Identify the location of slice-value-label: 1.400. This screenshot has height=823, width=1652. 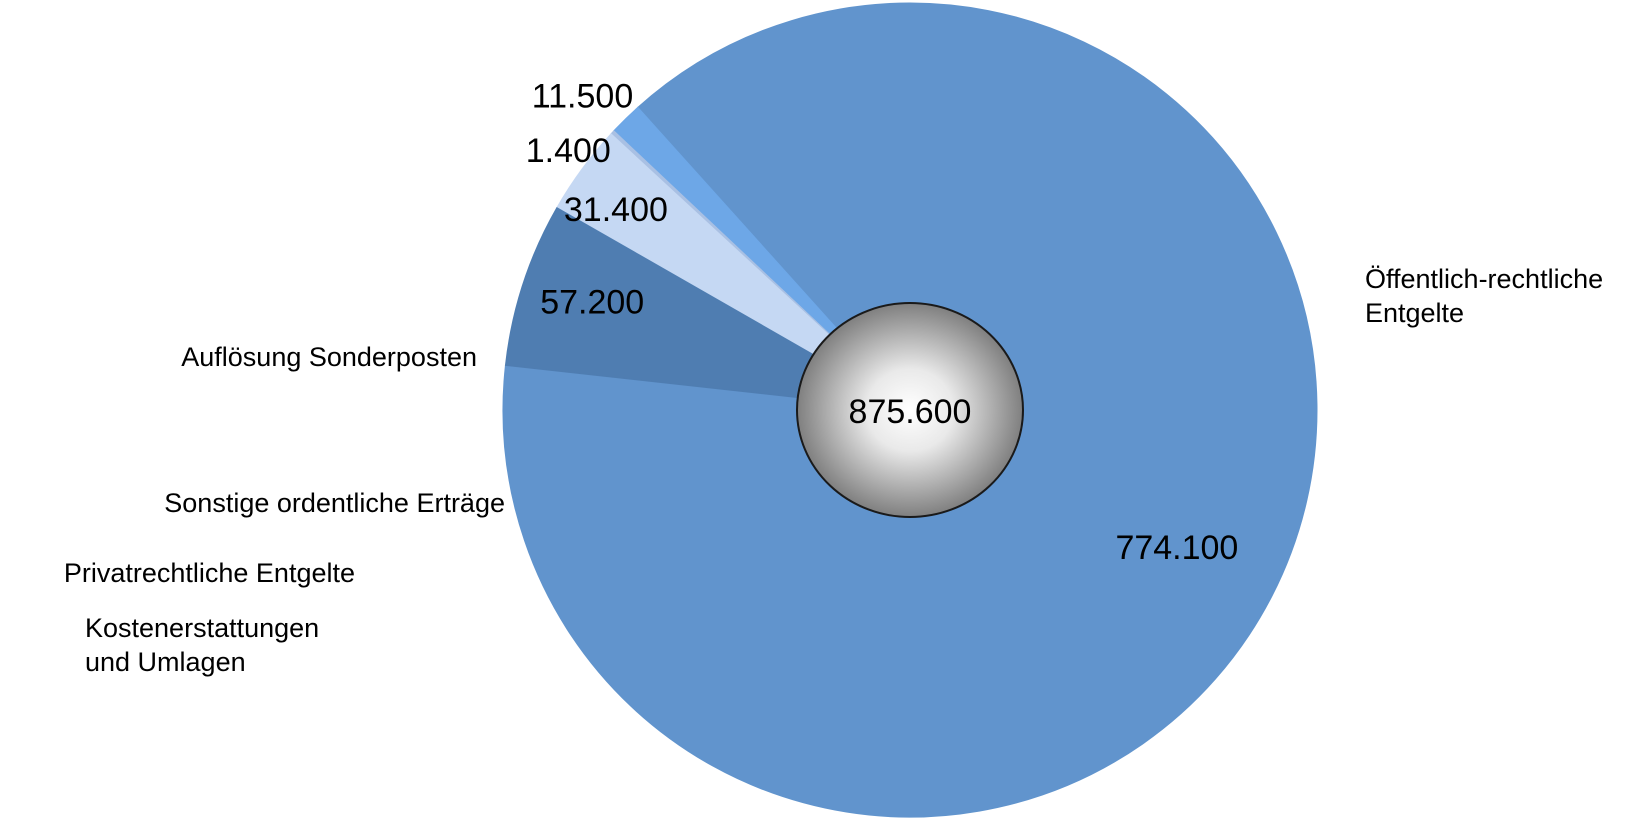
(568, 151).